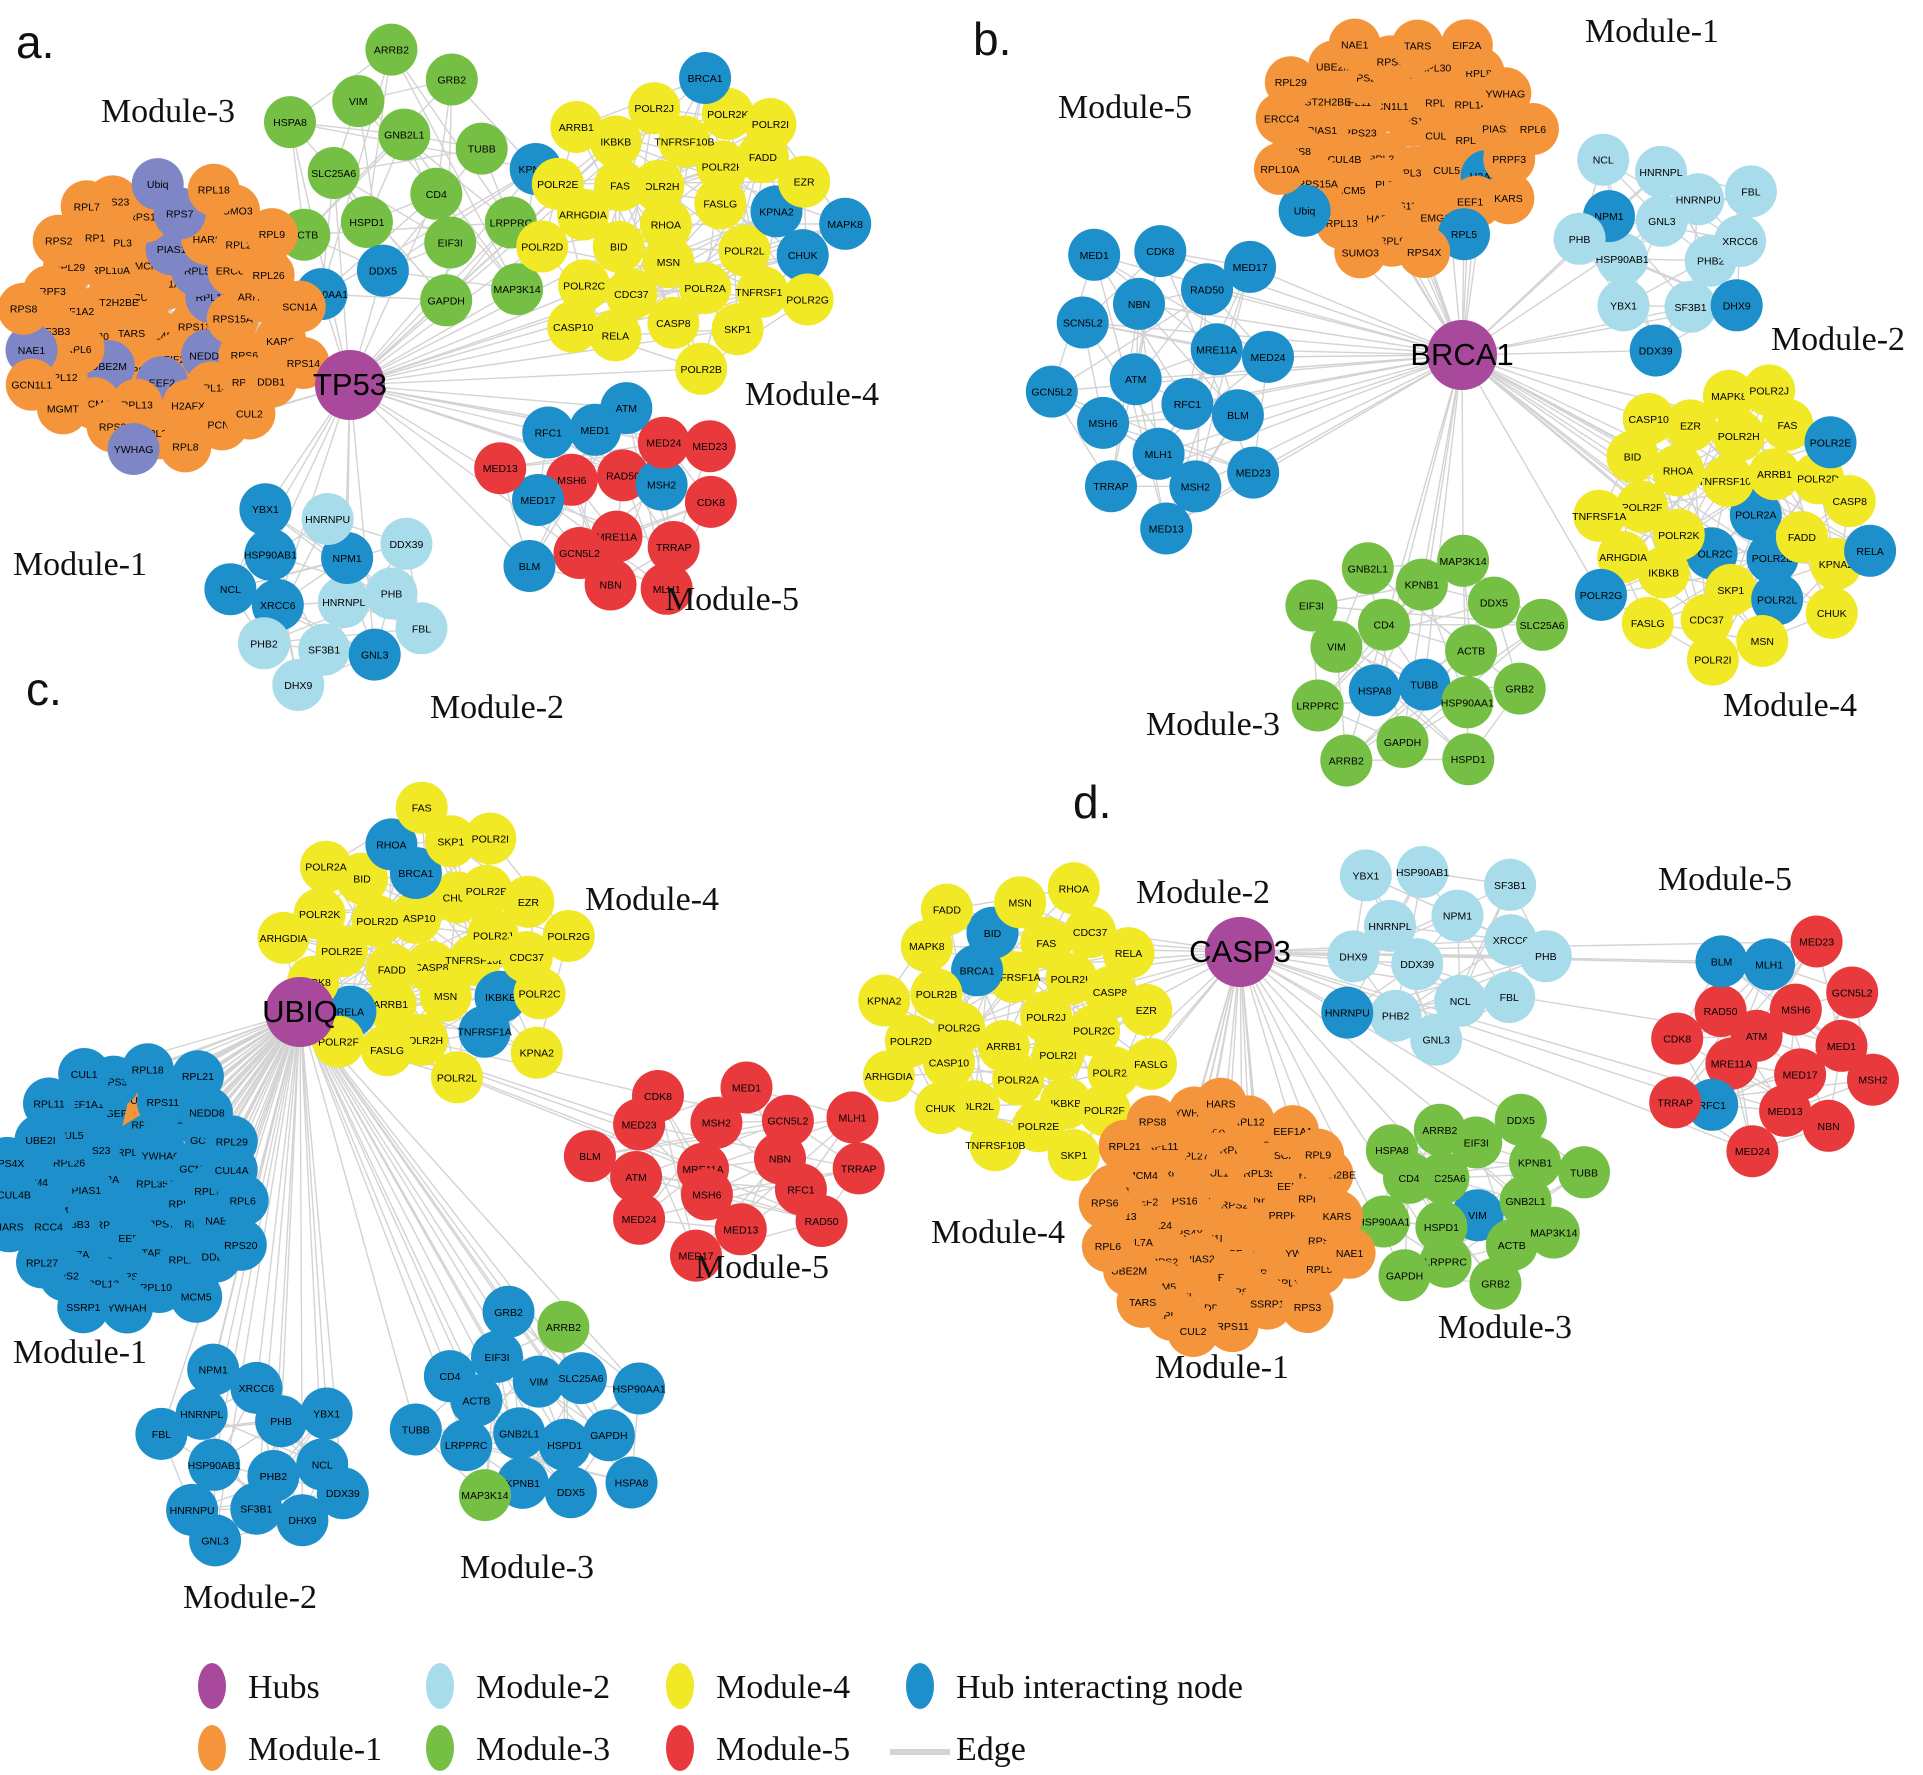  I want to click on node-d-MED24: MED24, so click(1752, 1151).